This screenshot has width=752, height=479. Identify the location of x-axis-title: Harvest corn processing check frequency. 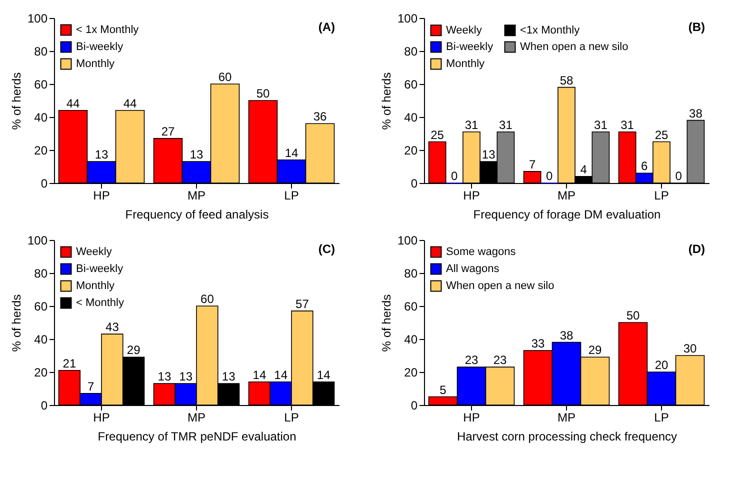
(567, 437).